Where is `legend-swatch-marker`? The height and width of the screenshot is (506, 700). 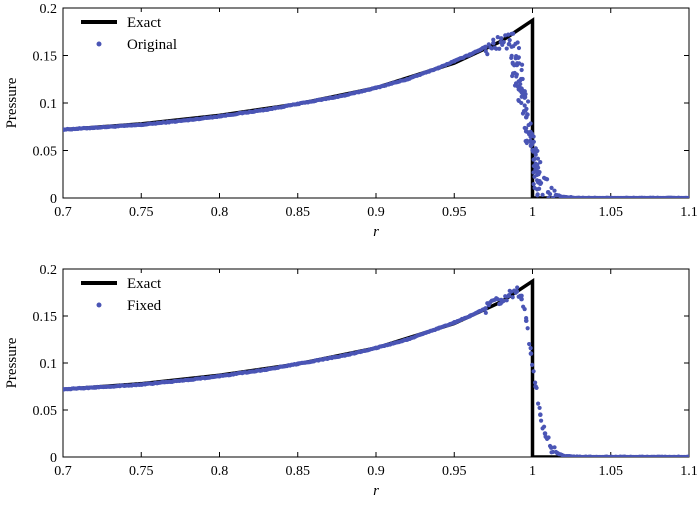
legend-swatch-marker is located at coordinates (99, 305).